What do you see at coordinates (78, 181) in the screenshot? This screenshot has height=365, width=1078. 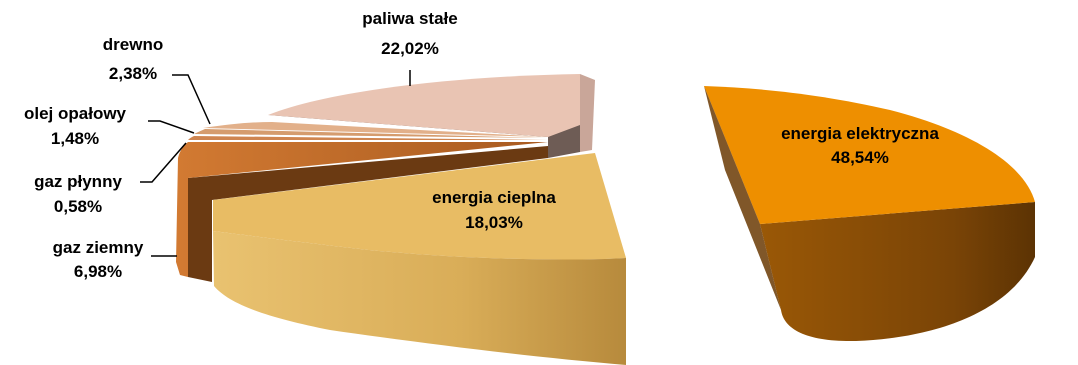 I see `label-gaz-plynny: gaz płynny` at bounding box center [78, 181].